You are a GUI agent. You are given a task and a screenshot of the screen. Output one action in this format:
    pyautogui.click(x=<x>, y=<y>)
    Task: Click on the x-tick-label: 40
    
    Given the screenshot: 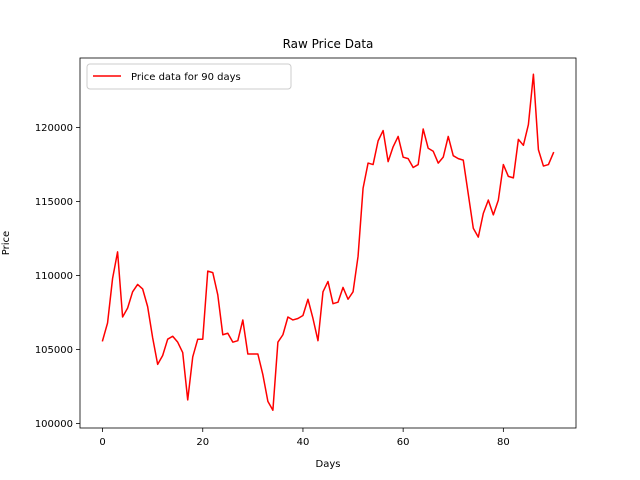 What is the action you would take?
    pyautogui.click(x=303, y=442)
    